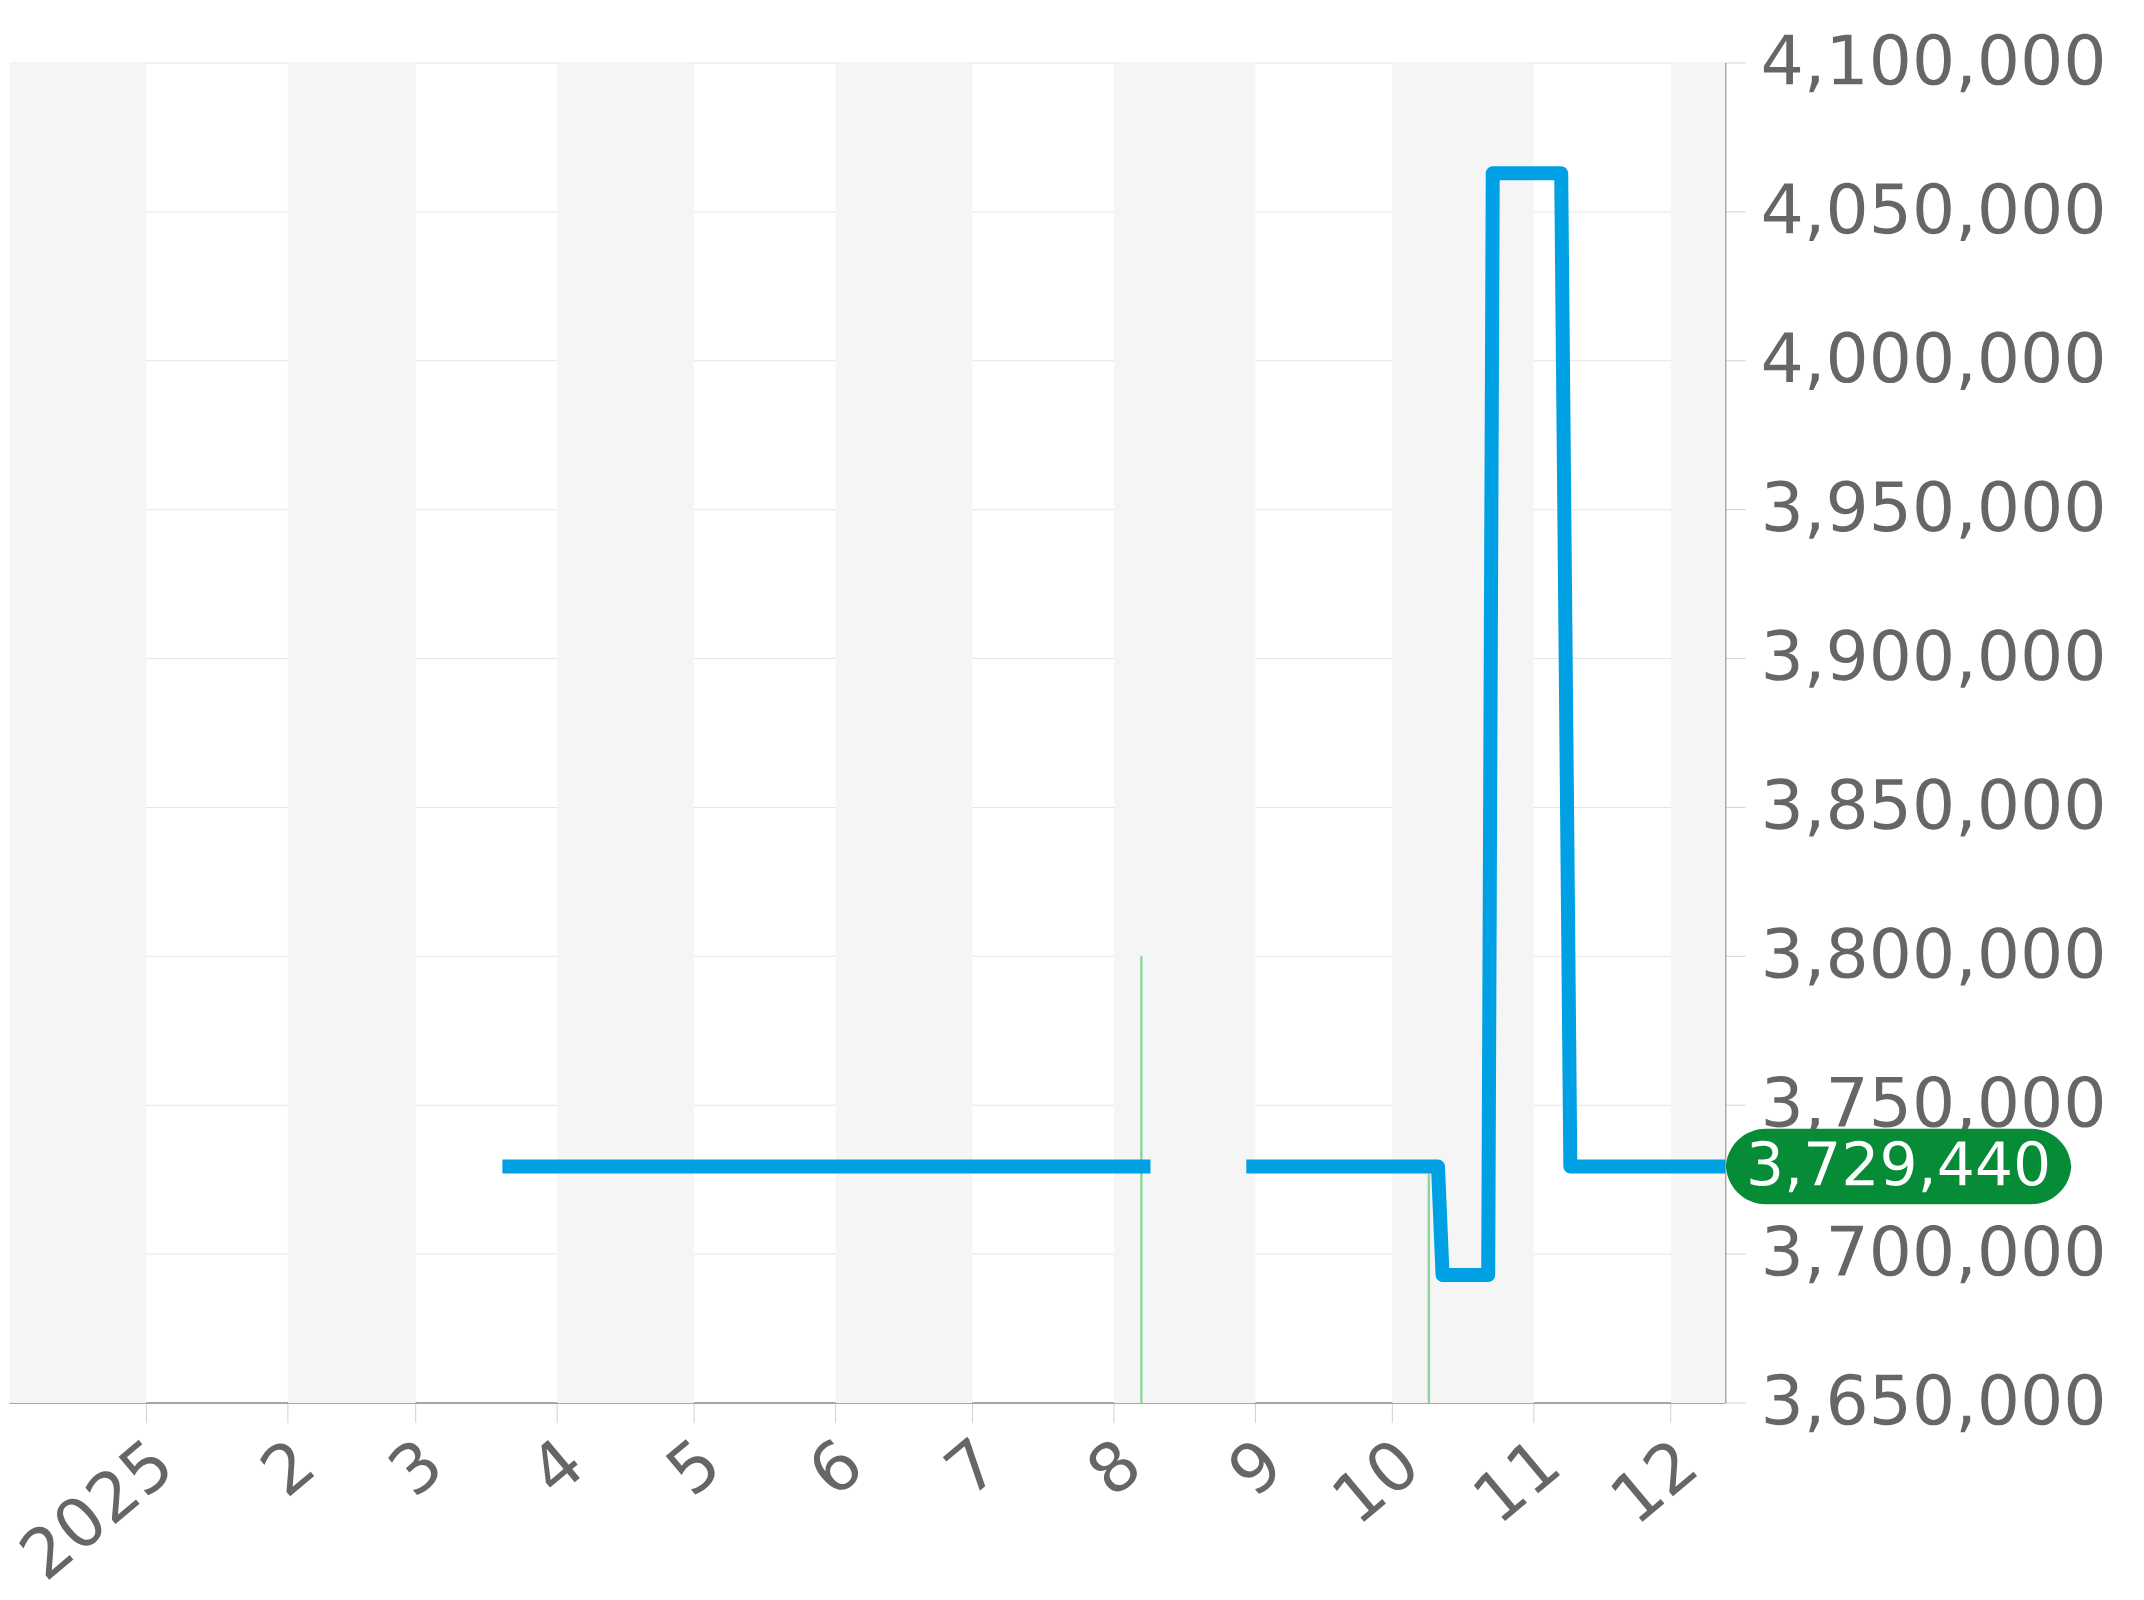 The image size is (2144, 1600). What do you see at coordinates (1253, 1468) in the screenshot?
I see `x-tick-label: 9` at bounding box center [1253, 1468].